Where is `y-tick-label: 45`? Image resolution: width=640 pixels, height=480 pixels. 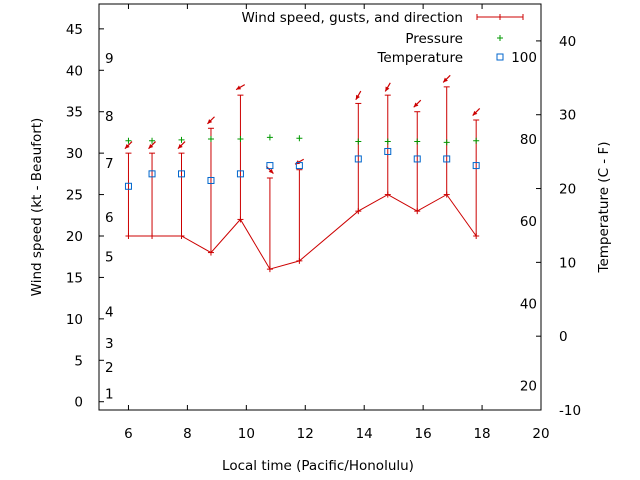 y-tick-label: 45 is located at coordinates (74, 30).